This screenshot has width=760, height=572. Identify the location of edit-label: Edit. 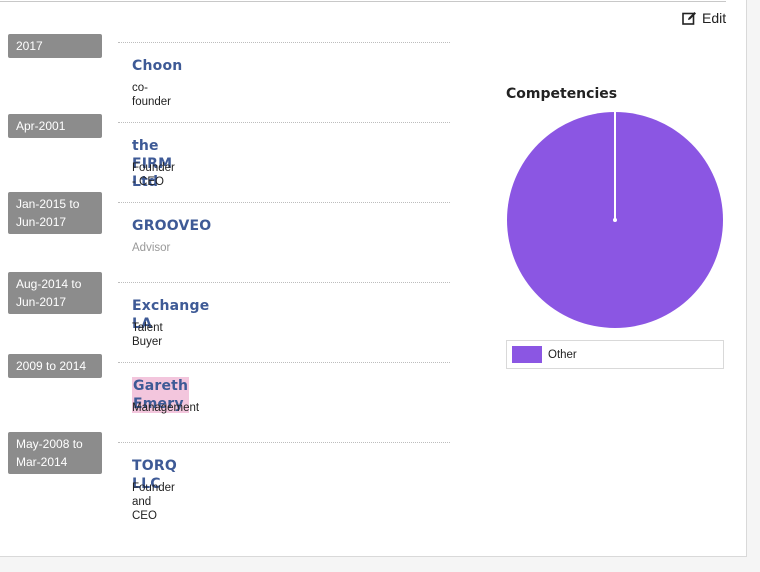
(714, 18).